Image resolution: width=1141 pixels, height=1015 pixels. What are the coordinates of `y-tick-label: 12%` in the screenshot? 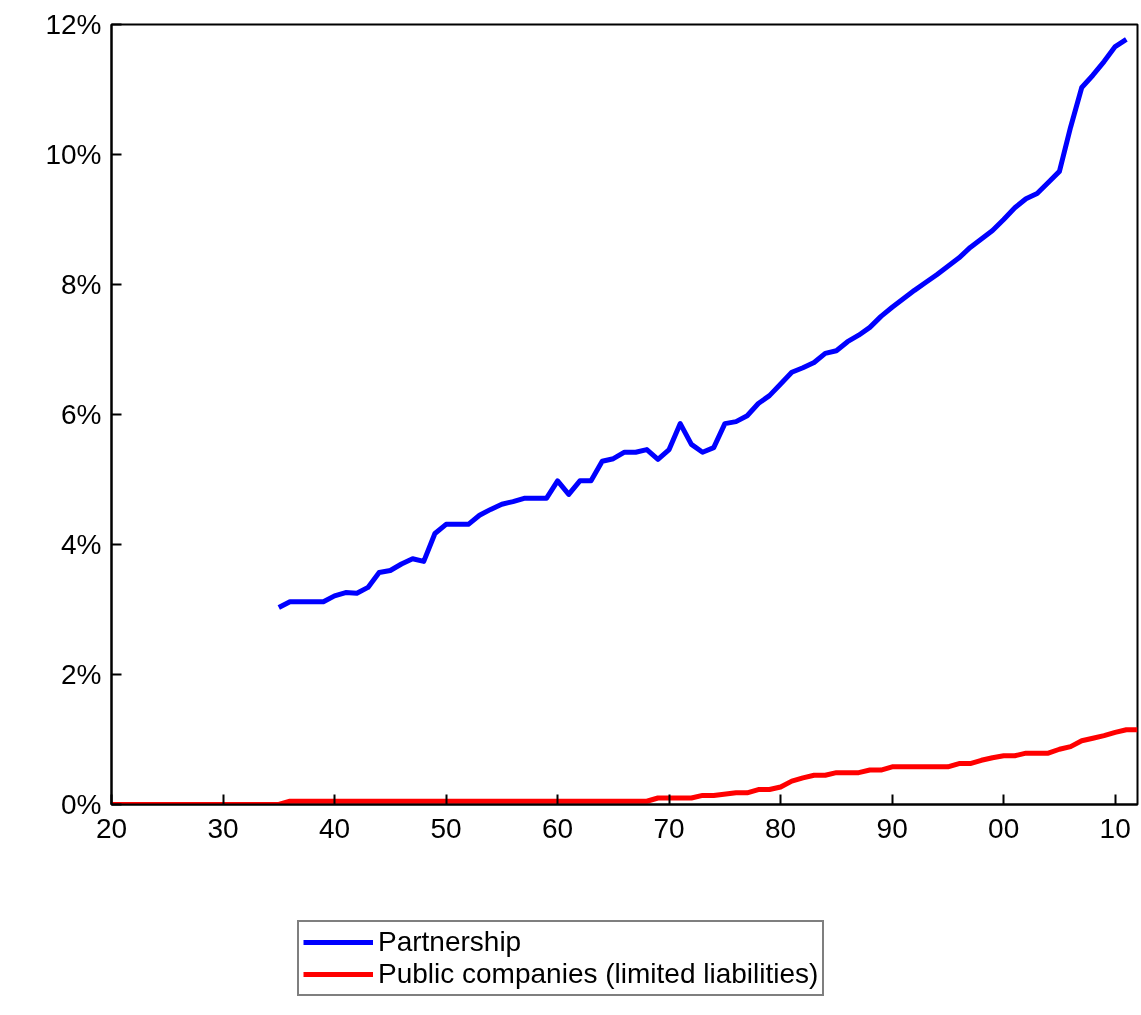 It's located at (73, 24).